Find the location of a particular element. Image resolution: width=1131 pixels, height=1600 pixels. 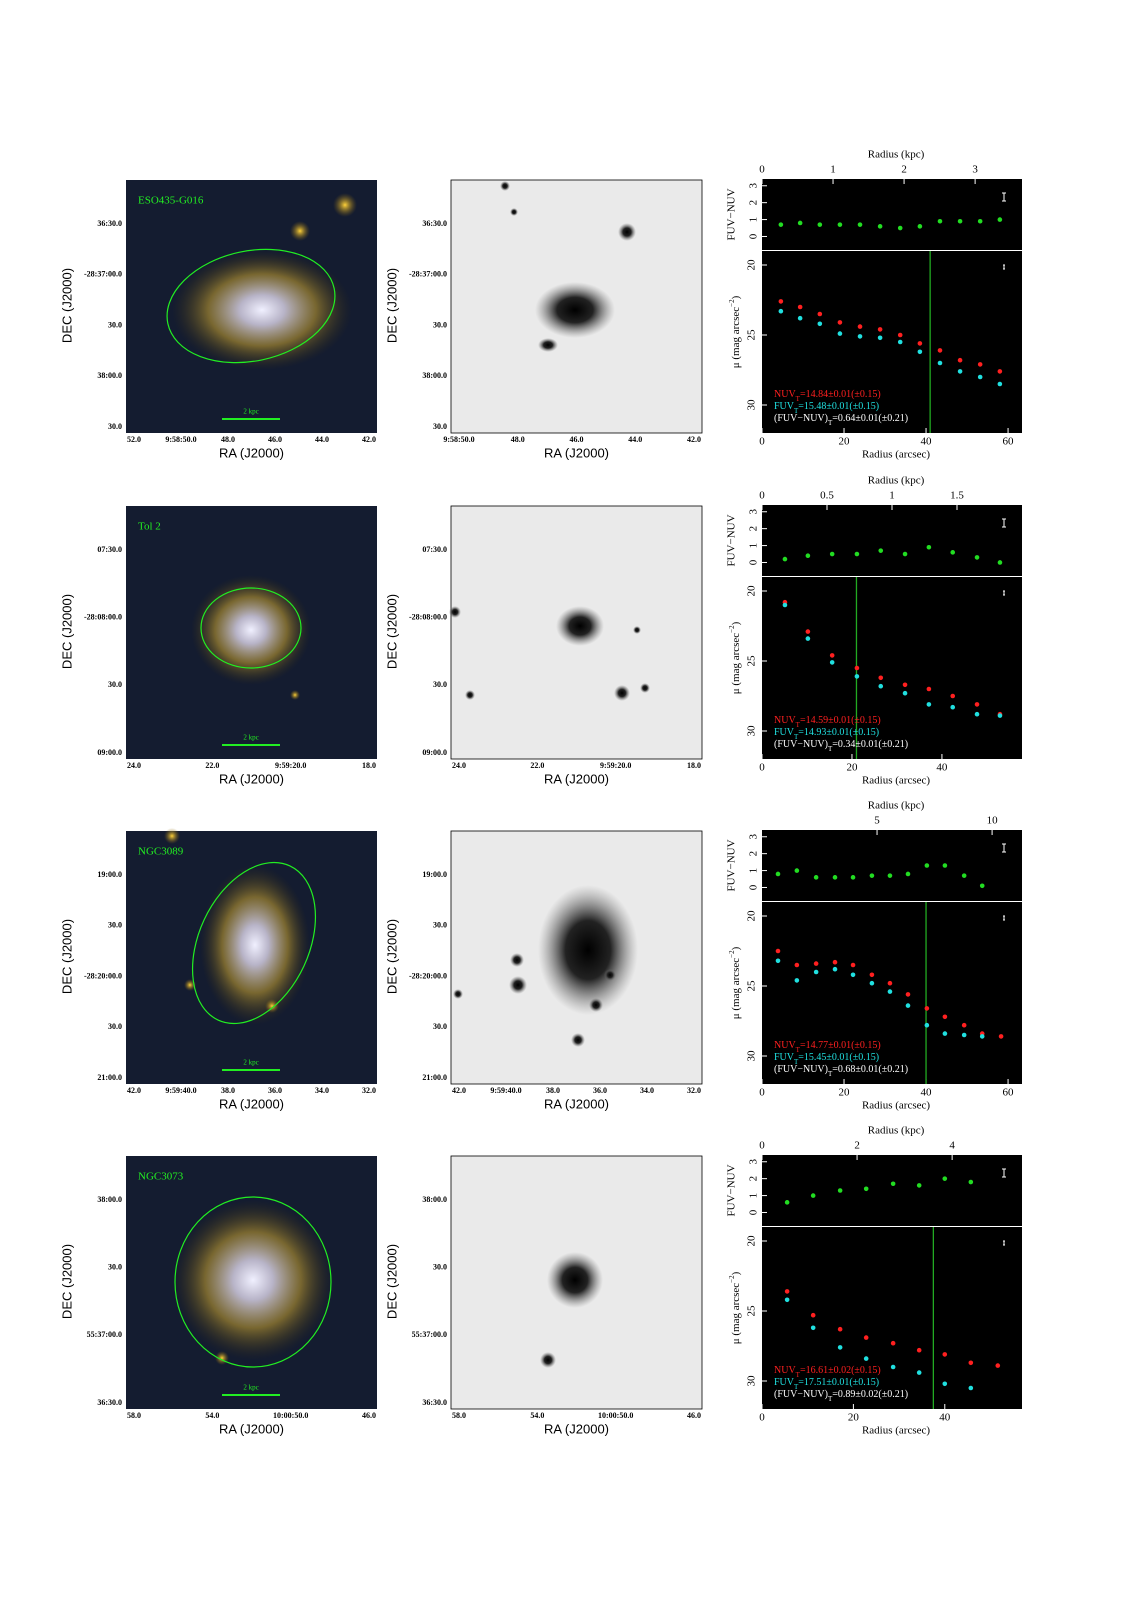

total-magnitude: FUVT=15.48±0.01(±0.15) is located at coordinates (826, 407).